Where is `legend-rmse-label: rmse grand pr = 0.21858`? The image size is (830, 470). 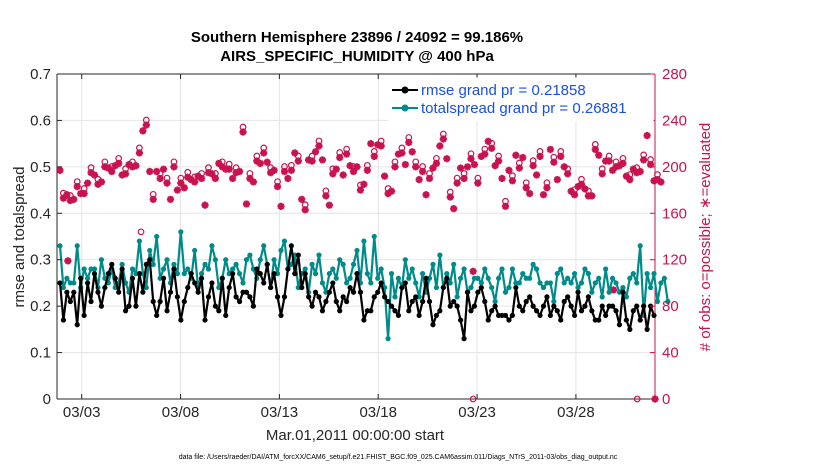
legend-rmse-label: rmse grand pr = 0.21858 is located at coordinates (503, 90).